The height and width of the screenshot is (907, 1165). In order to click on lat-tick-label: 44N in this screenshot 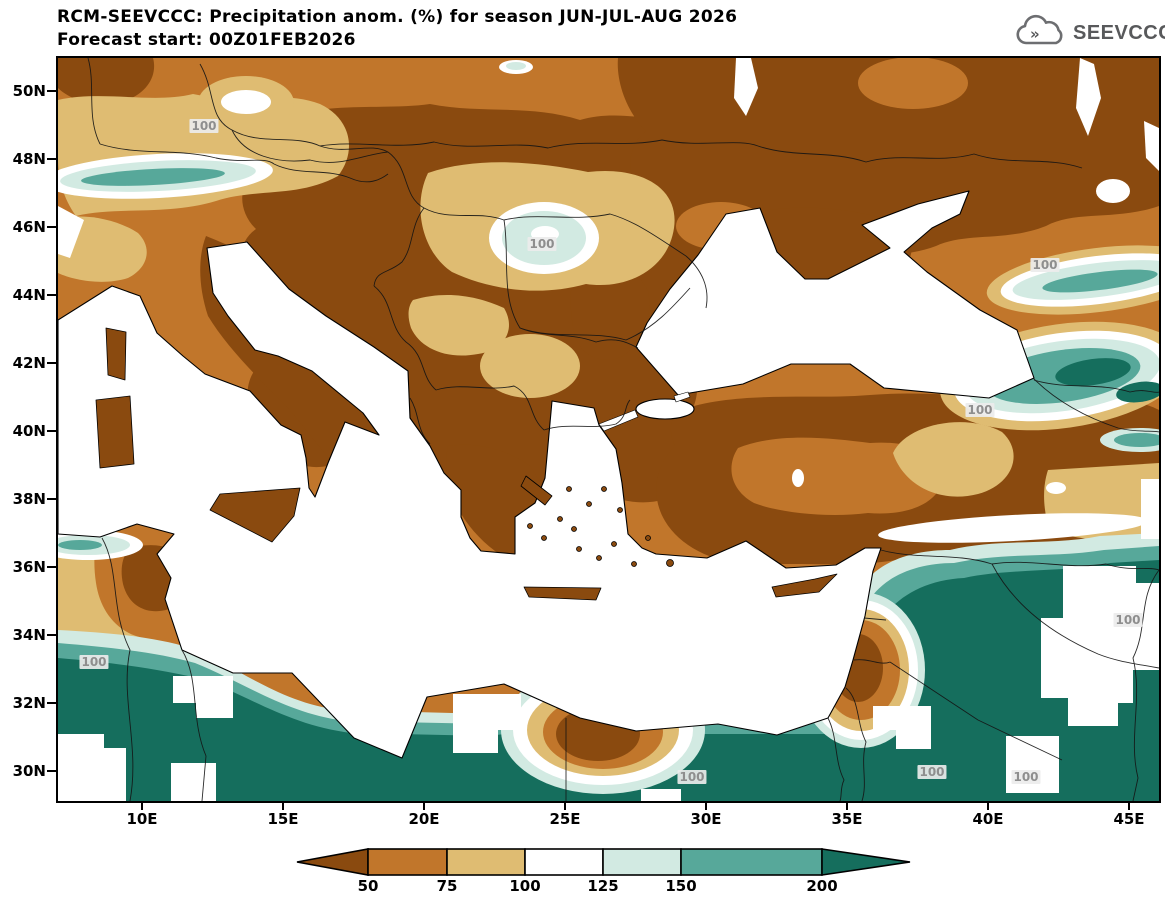, I will do `click(29, 295)`.